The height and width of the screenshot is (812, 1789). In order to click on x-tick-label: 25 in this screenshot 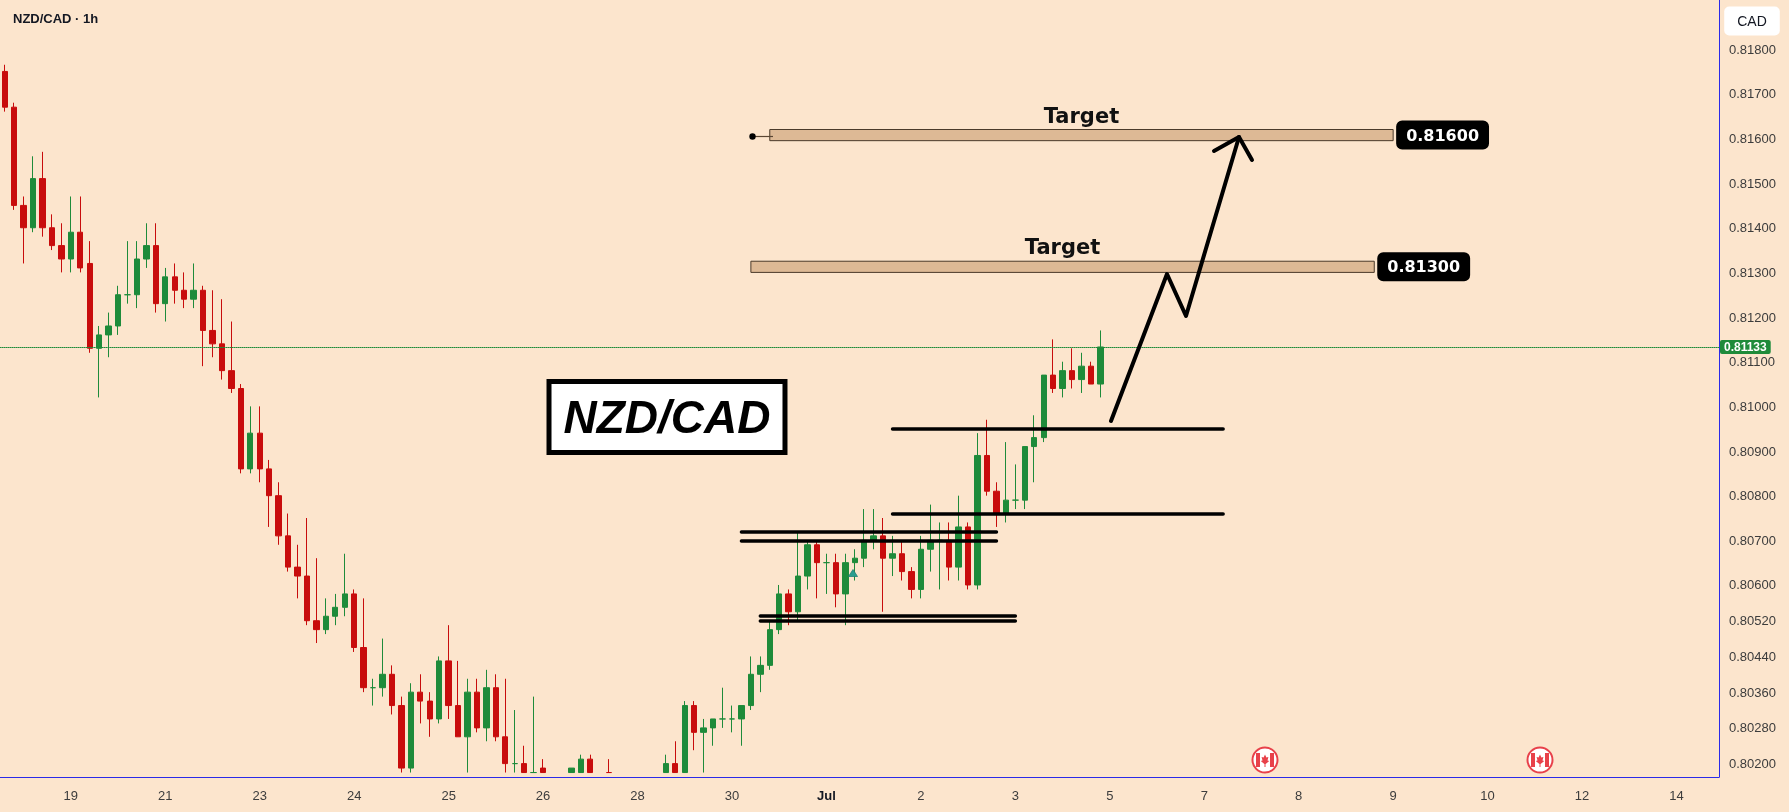, I will do `click(448, 795)`.